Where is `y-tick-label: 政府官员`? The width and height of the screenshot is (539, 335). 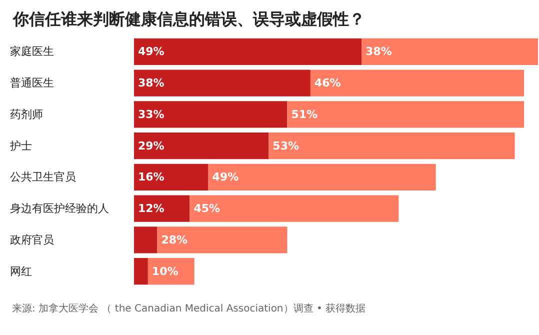
y-tick-label: 政府官员 is located at coordinates (32, 239).